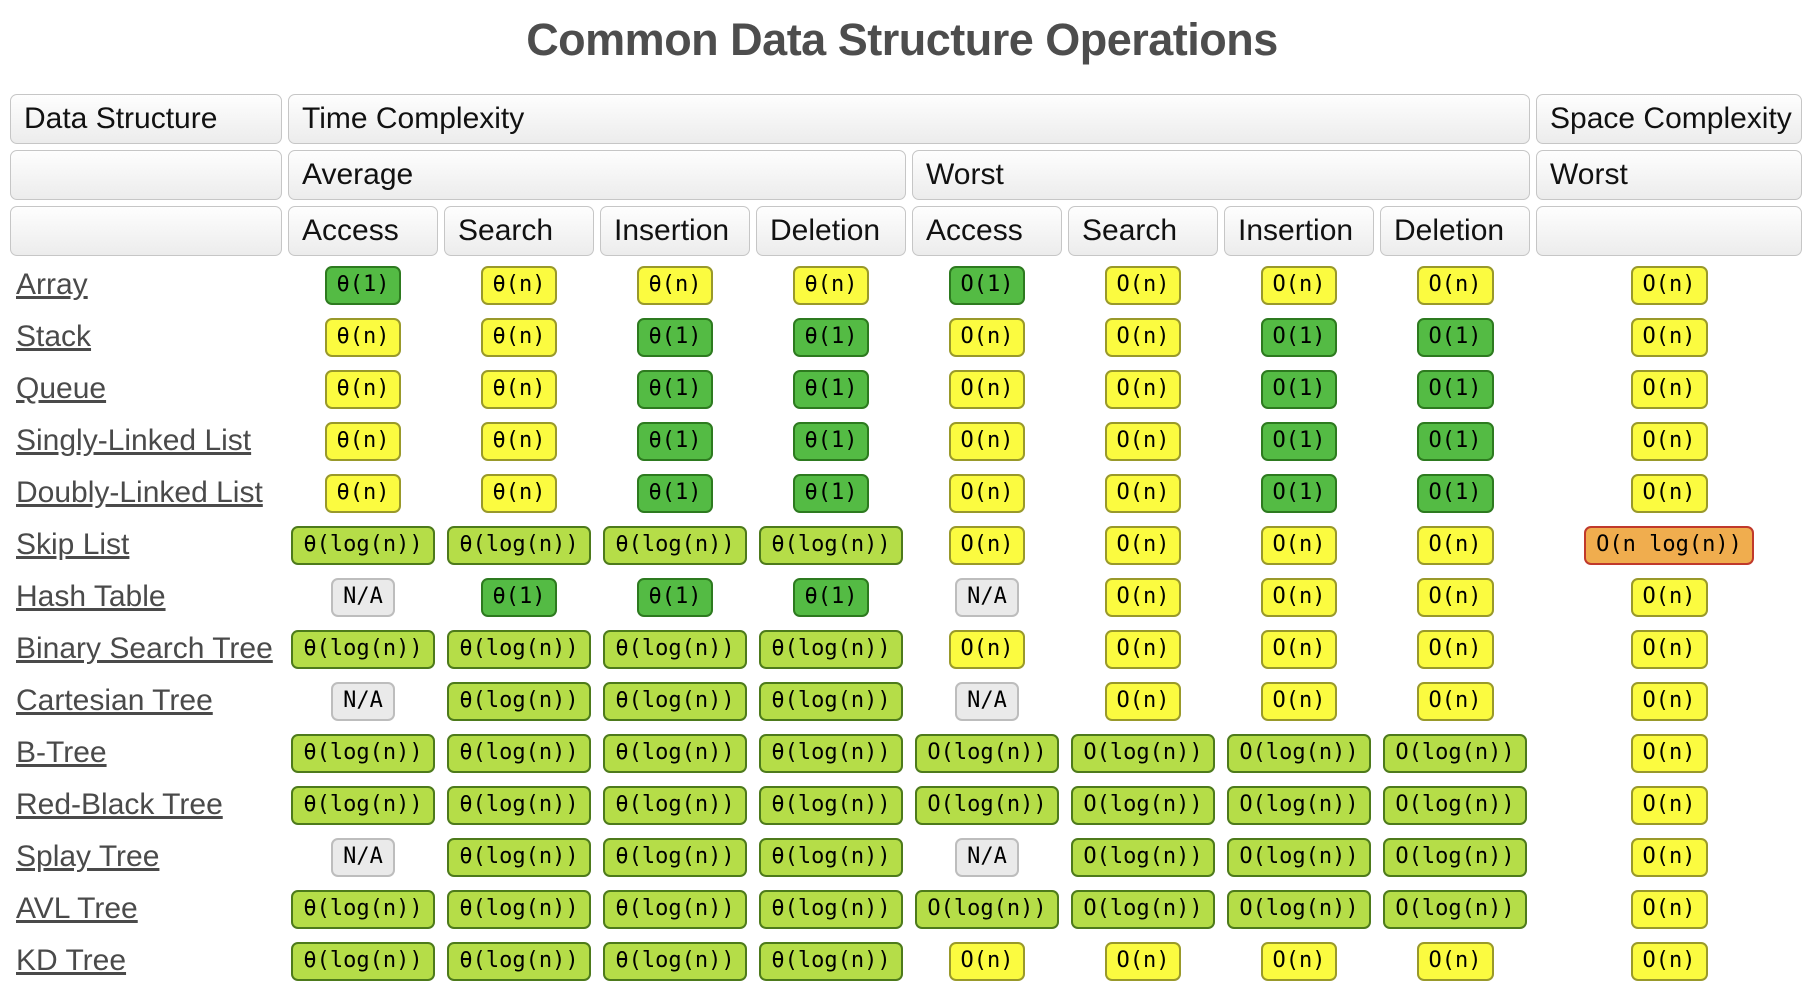 The image size is (1804, 990). Describe the element at coordinates (73, 544) in the screenshot. I see `data-structure-link: Skip List` at that location.